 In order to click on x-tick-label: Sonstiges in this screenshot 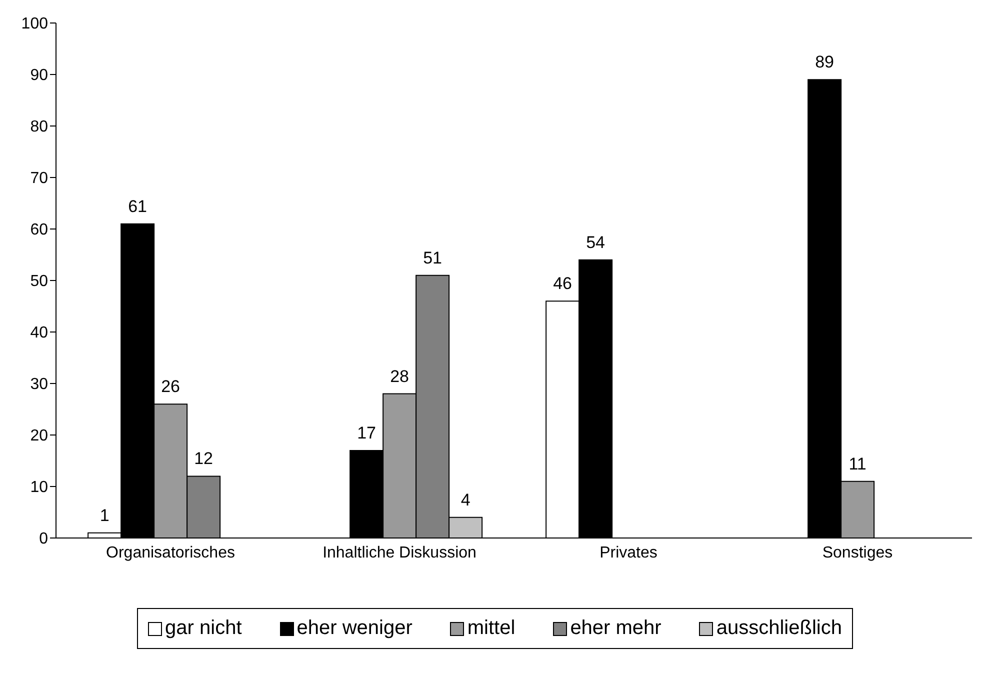, I will do `click(857, 553)`.